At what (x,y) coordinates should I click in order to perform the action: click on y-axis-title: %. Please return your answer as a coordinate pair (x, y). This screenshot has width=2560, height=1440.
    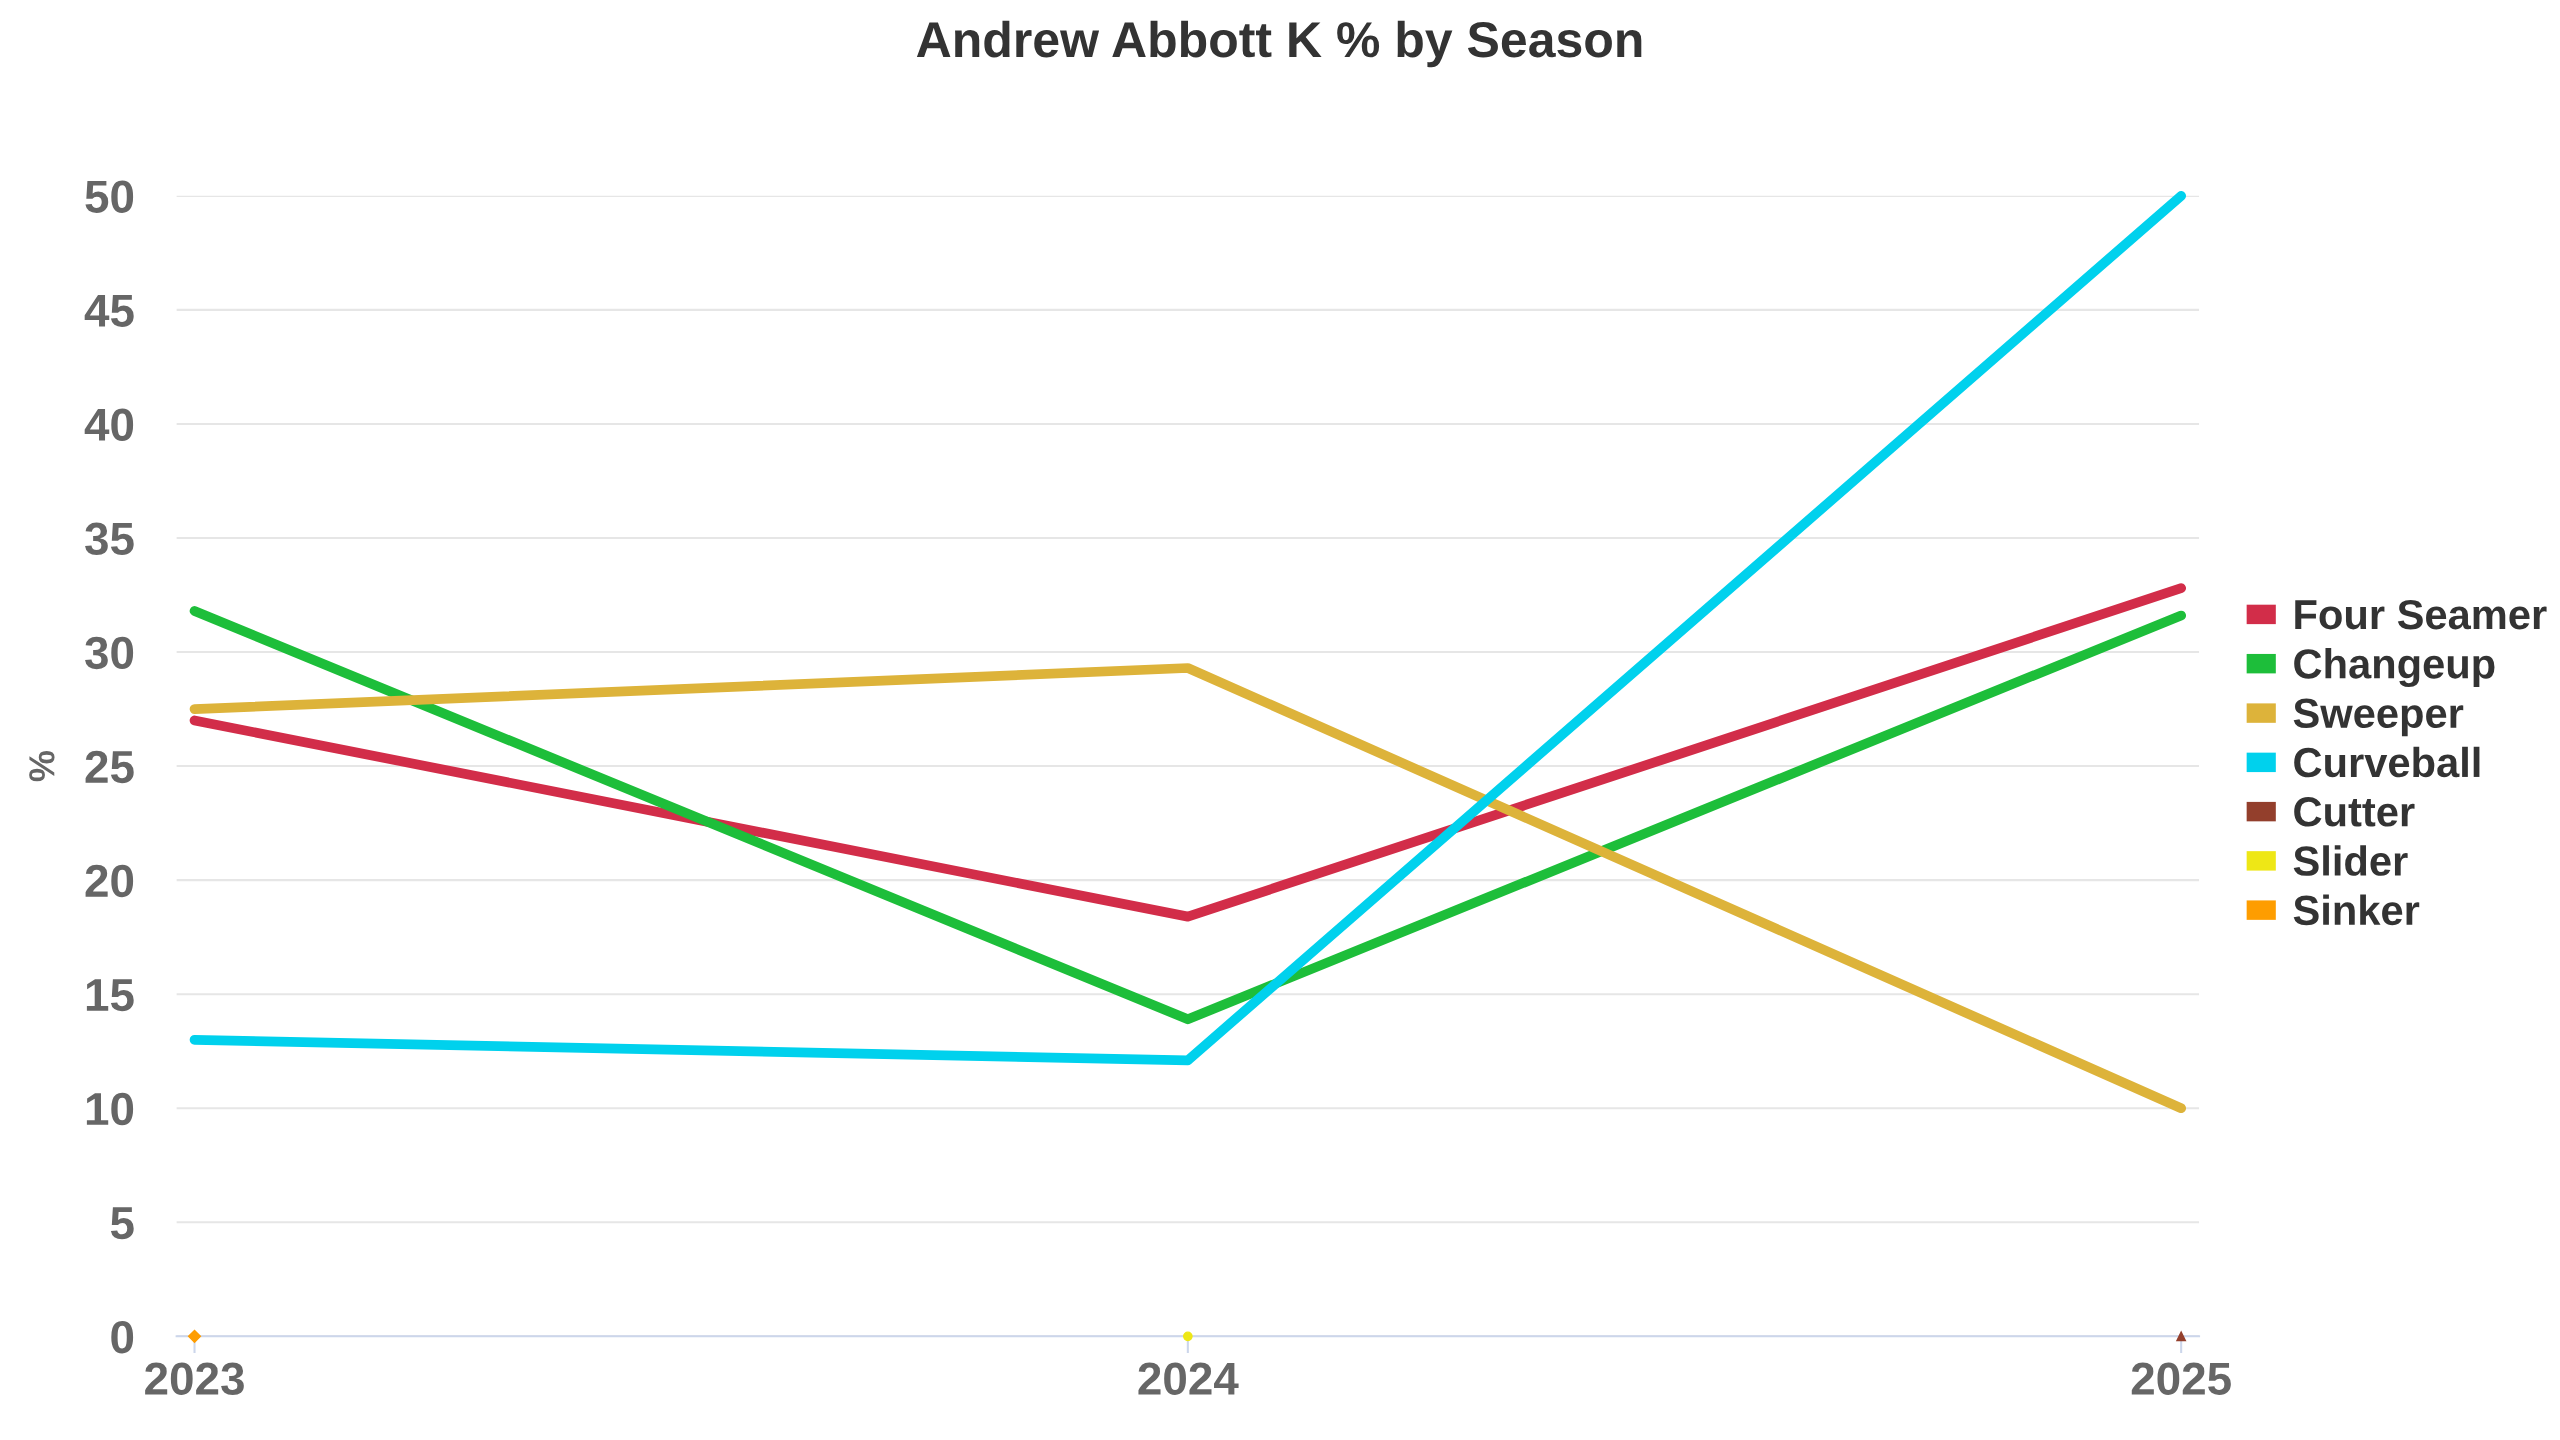
    Looking at the image, I should click on (42, 766).